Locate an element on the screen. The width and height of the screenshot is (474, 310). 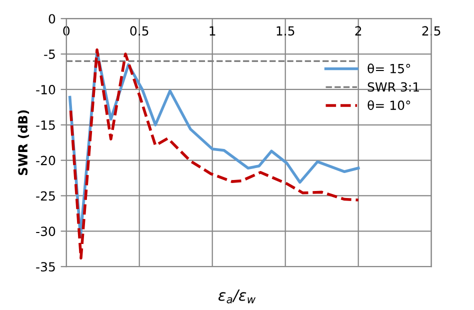
y-tick-label: -30 is located at coordinates (46, 231).